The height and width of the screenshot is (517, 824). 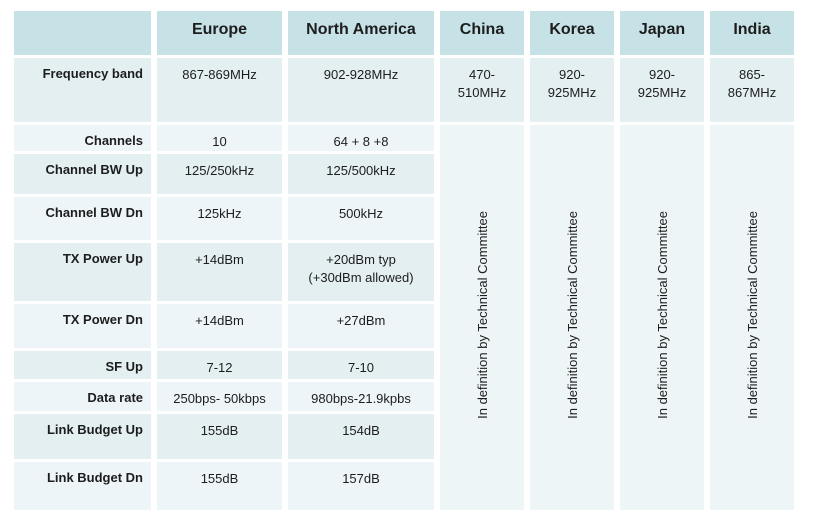 I want to click on value-cell: 980bps-21.9kpbs, so click(x=361, y=396).